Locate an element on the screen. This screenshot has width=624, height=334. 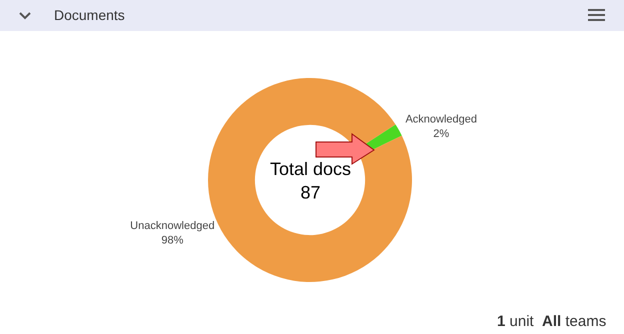
data-label: 98% is located at coordinates (172, 240).